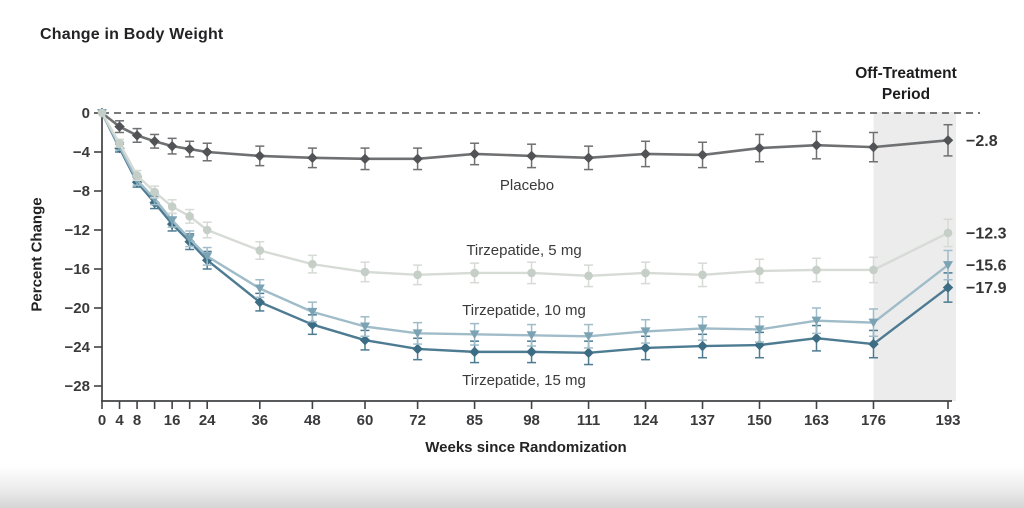 This screenshot has width=1024, height=508. What do you see at coordinates (259, 420) in the screenshot?
I see `x-tick-label: 36` at bounding box center [259, 420].